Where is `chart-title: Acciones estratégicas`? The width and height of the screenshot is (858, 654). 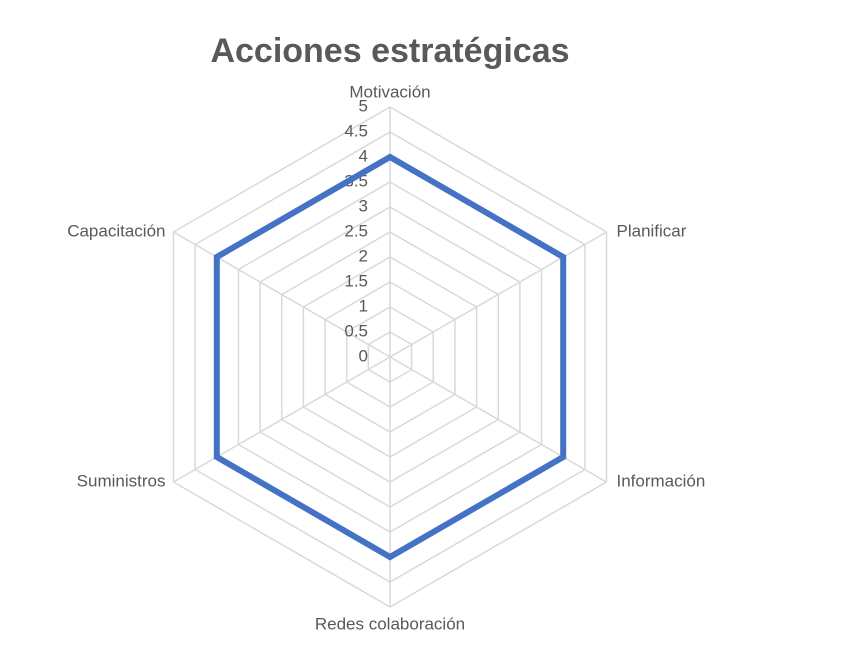
chart-title: Acciones estratégicas is located at coordinates (390, 51).